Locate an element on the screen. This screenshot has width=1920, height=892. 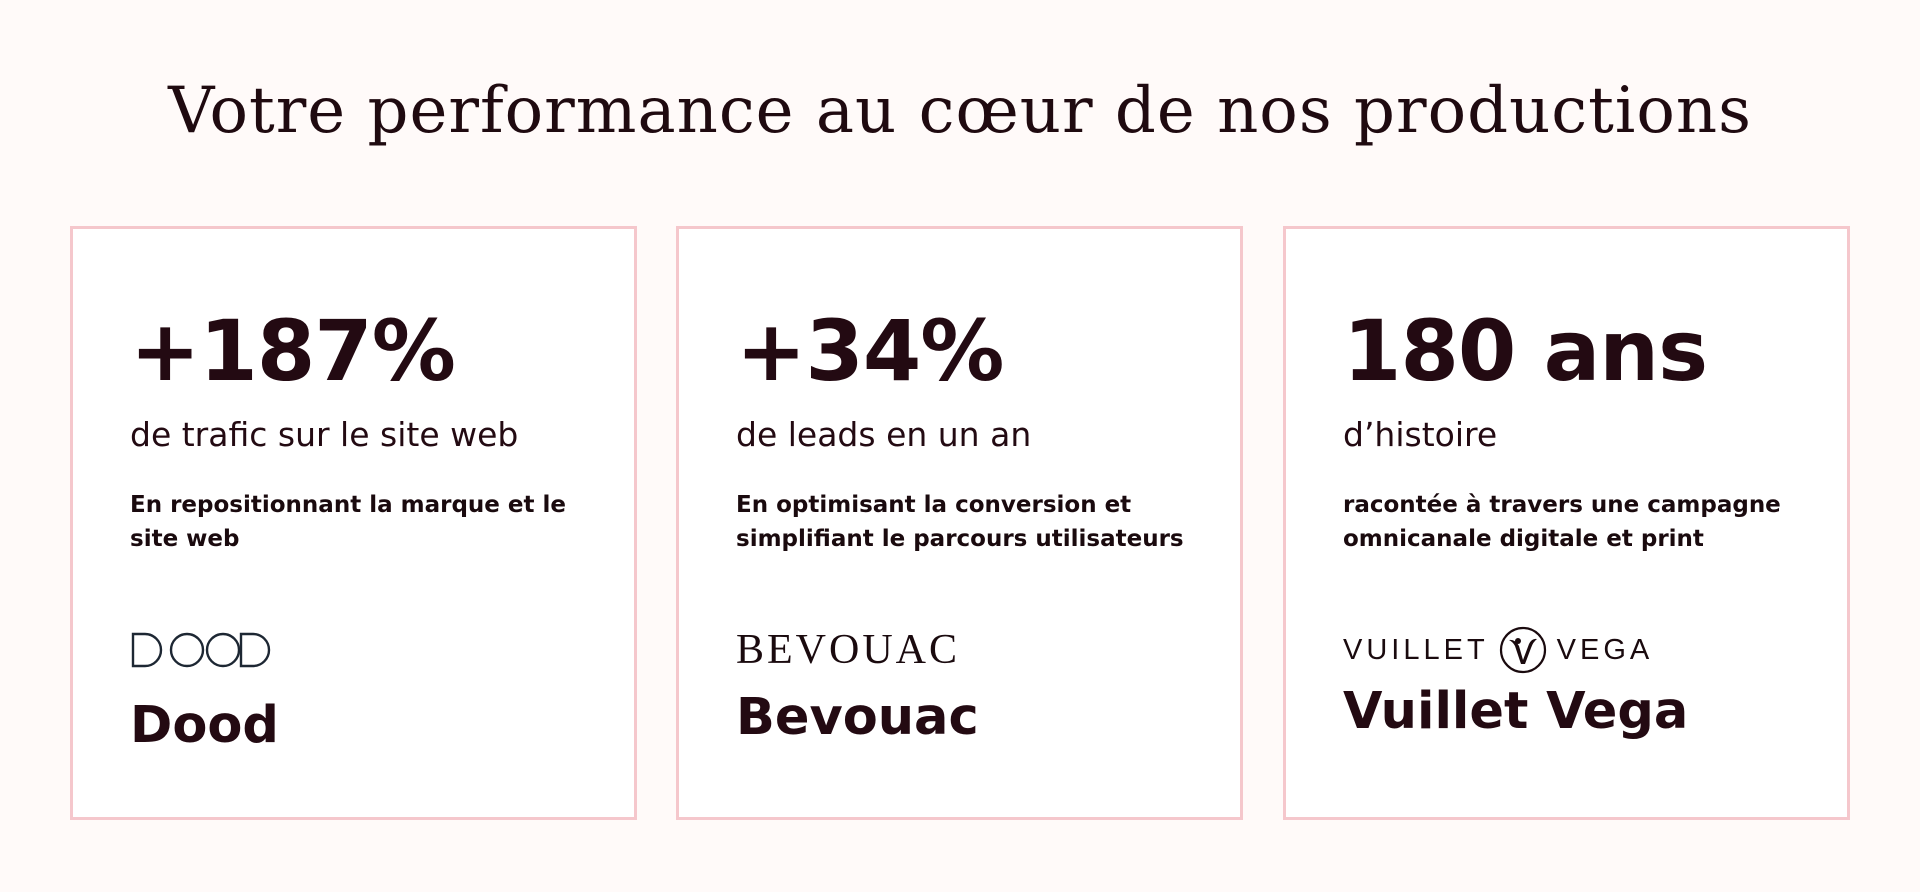
bevouac-logo-icon: BEVOUAC is located at coordinates (848, 650).